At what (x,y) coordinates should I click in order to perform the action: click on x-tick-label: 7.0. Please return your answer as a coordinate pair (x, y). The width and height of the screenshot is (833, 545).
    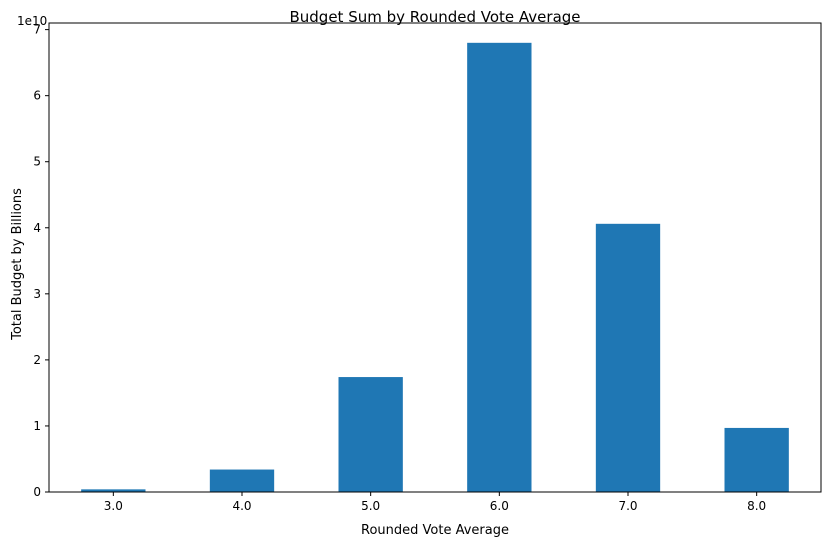
    Looking at the image, I should click on (627, 506).